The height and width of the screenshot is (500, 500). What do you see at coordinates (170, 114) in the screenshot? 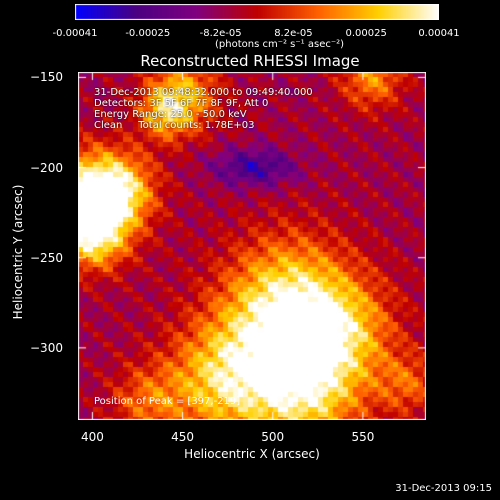
I see `annotation-energy-range: Energy Range: 25.0 - 50.0 keV` at bounding box center [170, 114].